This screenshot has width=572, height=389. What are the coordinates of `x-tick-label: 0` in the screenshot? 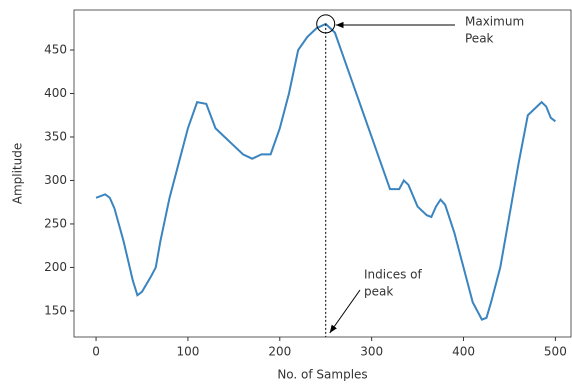 It's located at (96, 352).